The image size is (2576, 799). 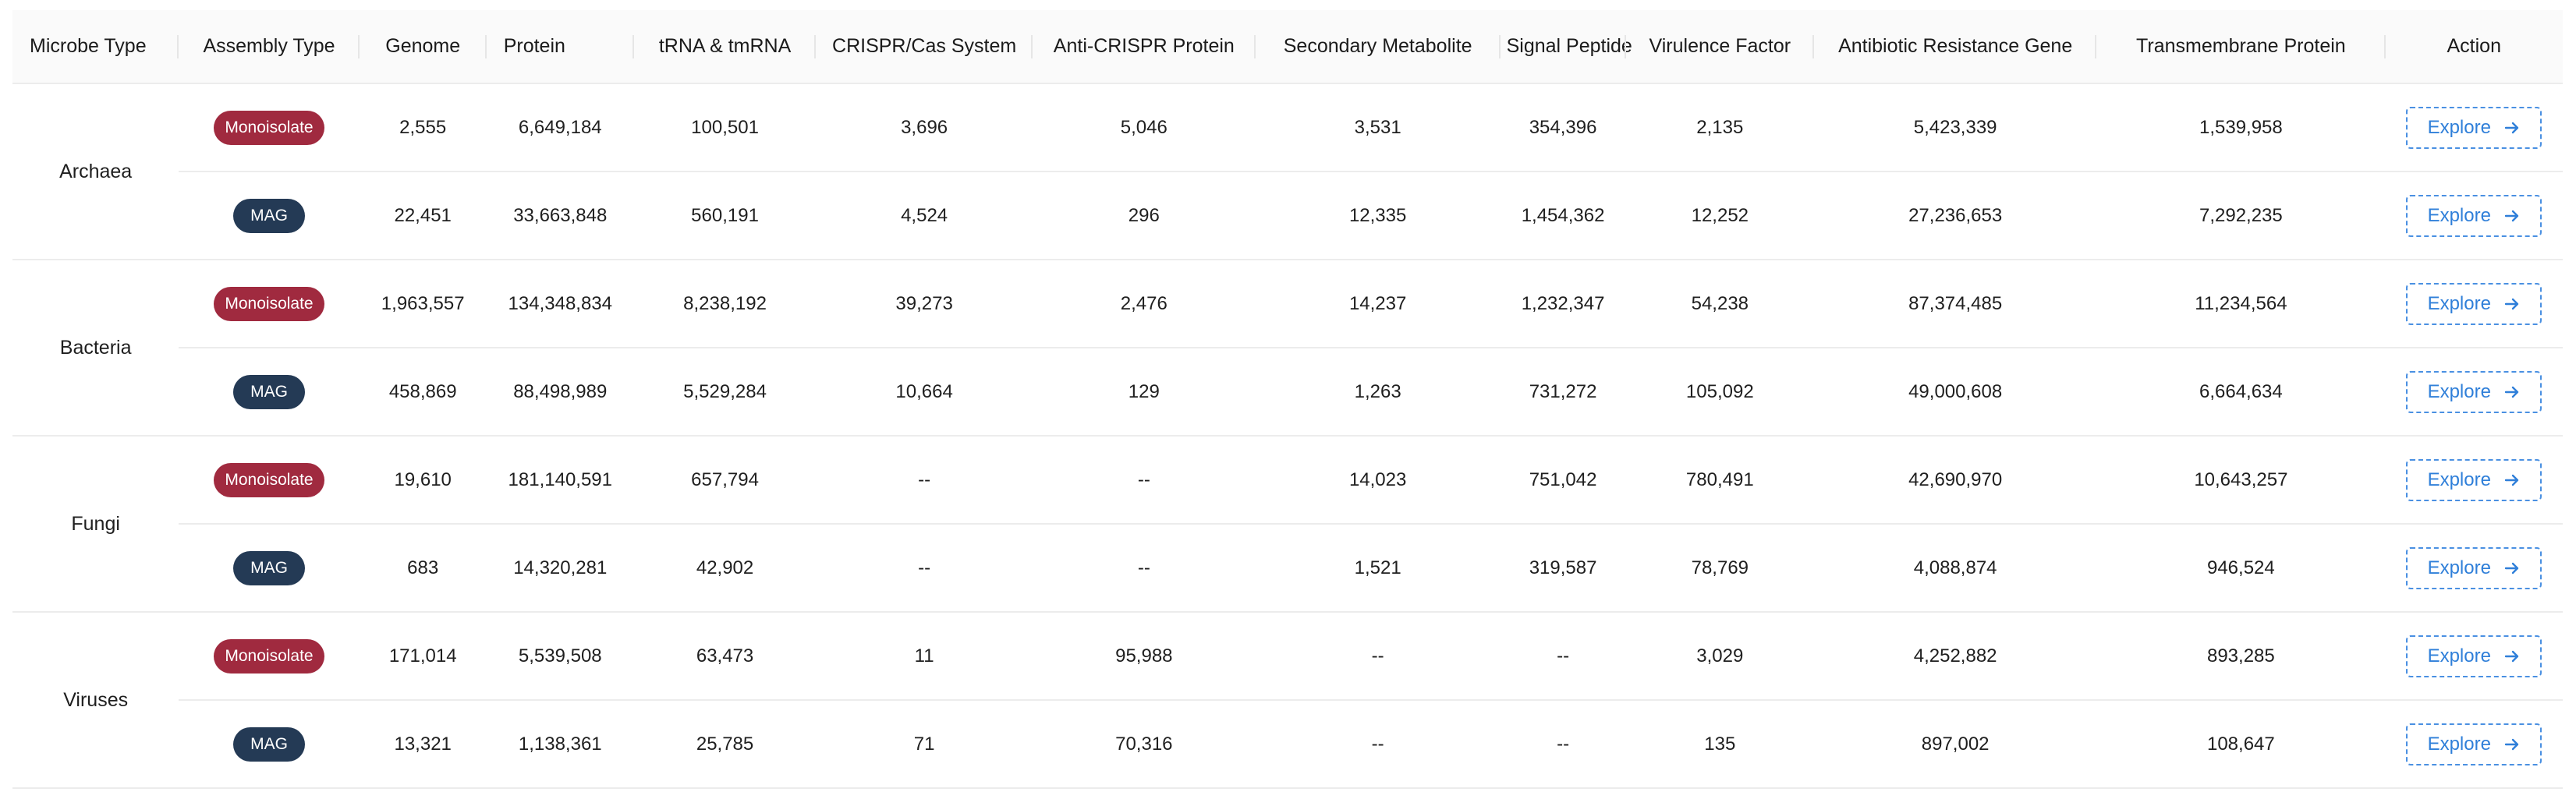 I want to click on trna-cell: 63,473, so click(x=725, y=656).